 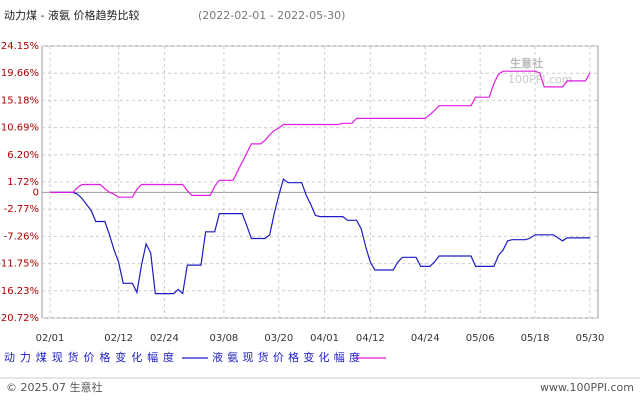 I want to click on x-tick-label: 02/12, so click(x=118, y=338).